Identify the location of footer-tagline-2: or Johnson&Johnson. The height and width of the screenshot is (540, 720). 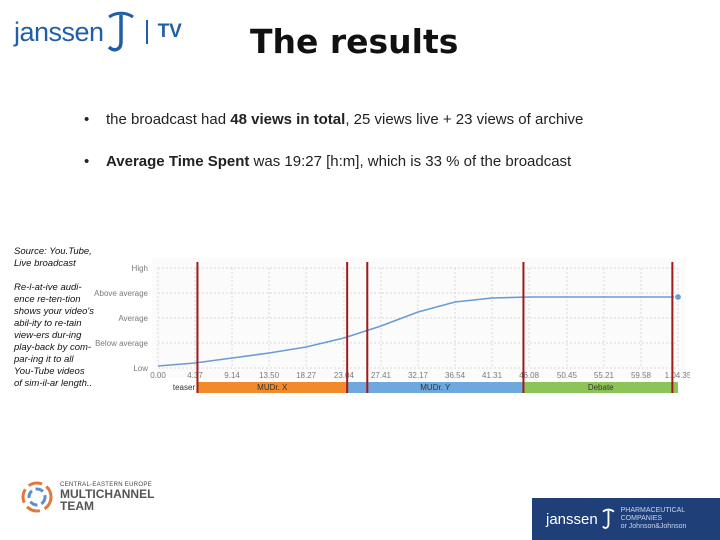
(653, 526).